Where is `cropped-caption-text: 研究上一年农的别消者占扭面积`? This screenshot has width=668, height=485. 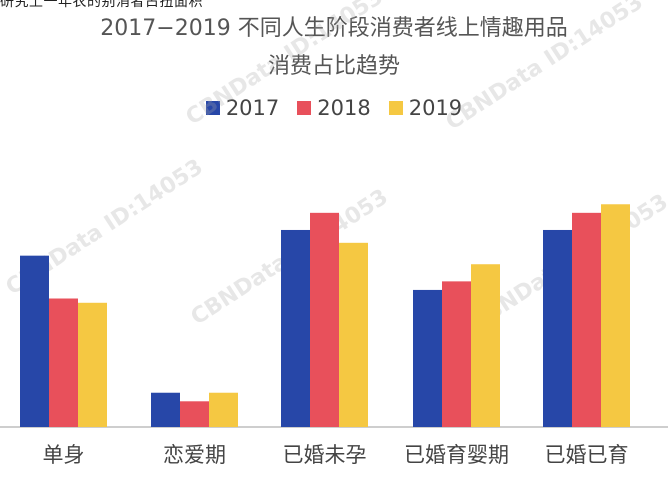 cropped-caption-text: 研究上一年农的别消者占扭面积 is located at coordinates (101, 5).